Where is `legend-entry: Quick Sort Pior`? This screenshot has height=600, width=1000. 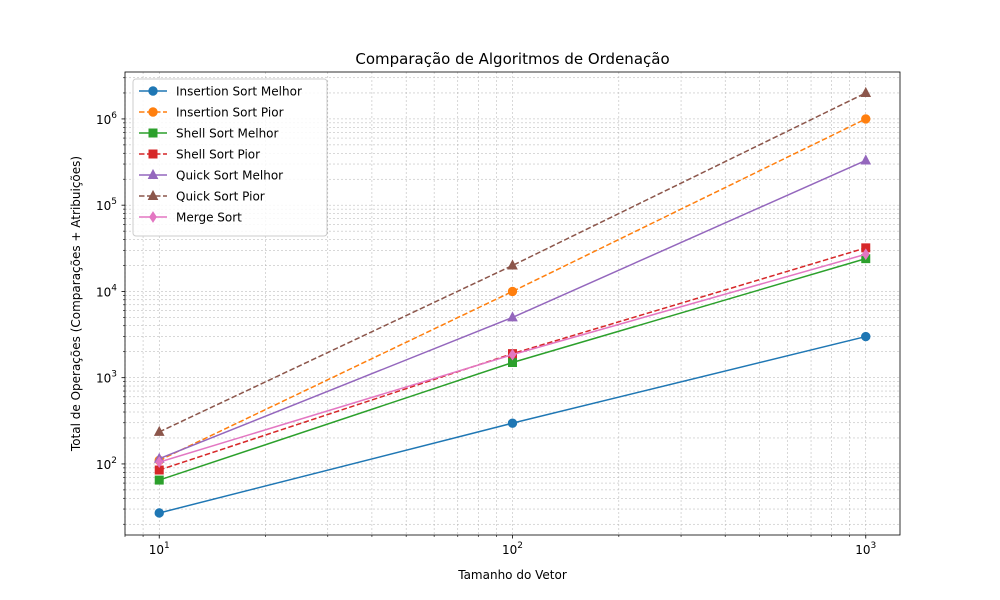
legend-entry: Quick Sort Pior is located at coordinates (202, 197).